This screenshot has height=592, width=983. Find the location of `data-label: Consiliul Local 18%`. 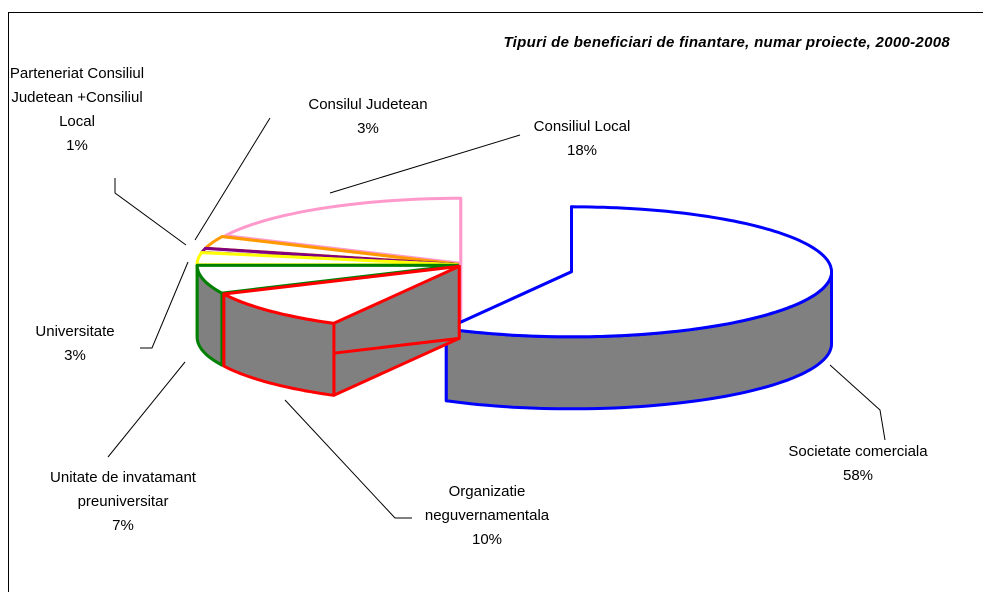

data-label: Consiliul Local 18% is located at coordinates (582, 139).